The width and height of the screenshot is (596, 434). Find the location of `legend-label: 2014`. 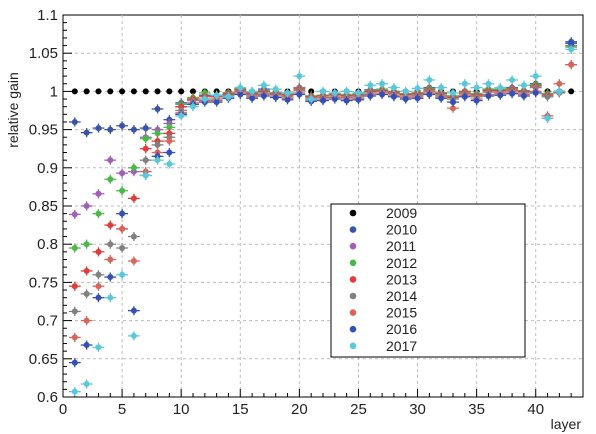

legend-label: 2014 is located at coordinates (401, 296).